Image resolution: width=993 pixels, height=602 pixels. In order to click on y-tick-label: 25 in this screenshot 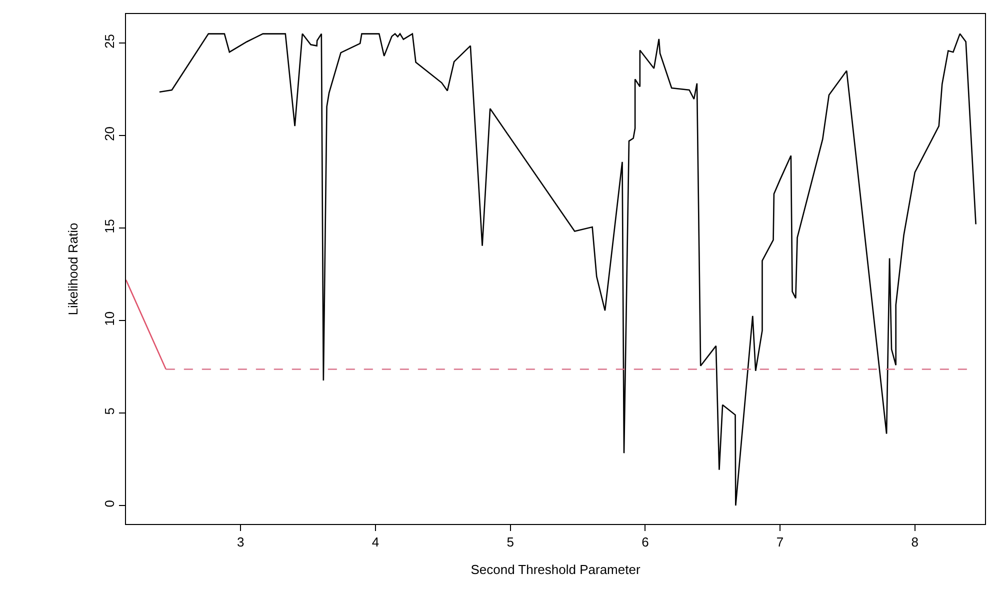, I will do `click(109, 41)`.